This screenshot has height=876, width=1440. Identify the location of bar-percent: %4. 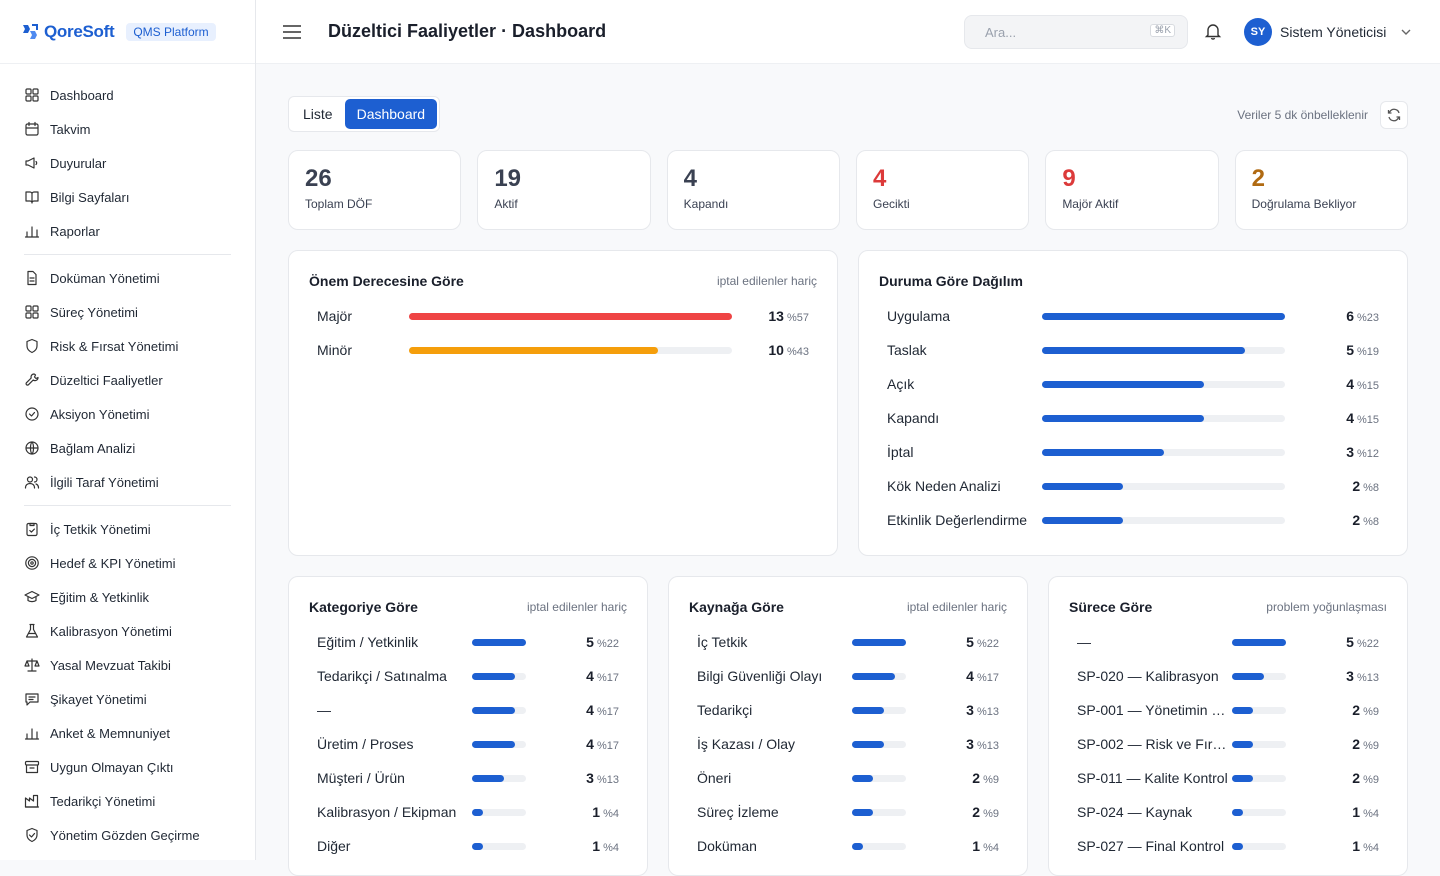
(611, 848).